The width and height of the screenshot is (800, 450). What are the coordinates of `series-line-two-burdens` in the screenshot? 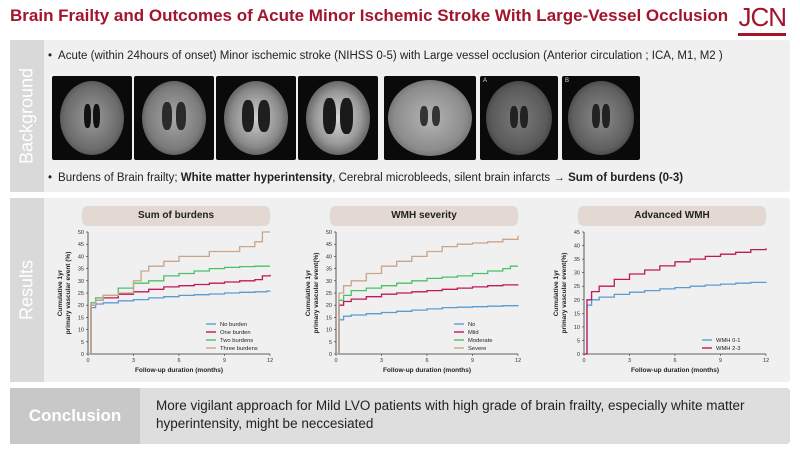 It's located at (179, 310).